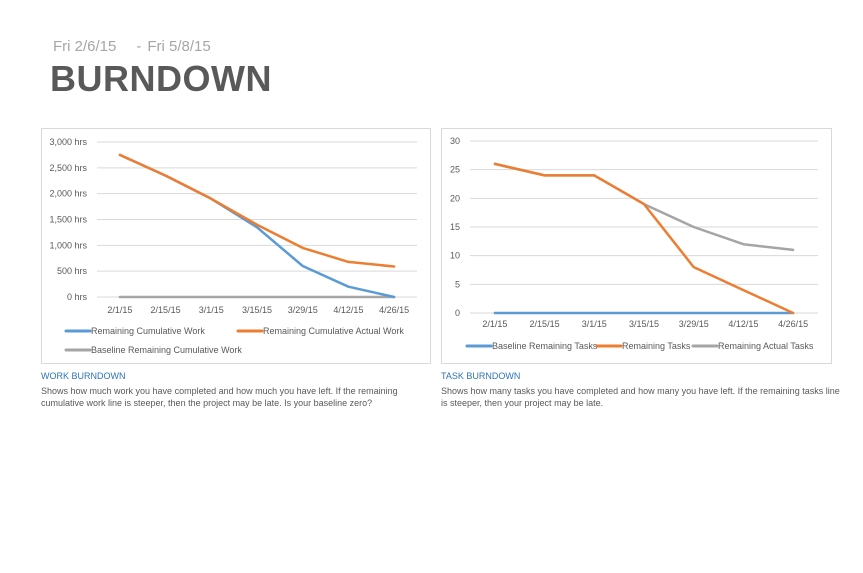 This screenshot has width=863, height=573. What do you see at coordinates (68, 245) in the screenshot?
I see `y-tick-label: 1,000 hrs` at bounding box center [68, 245].